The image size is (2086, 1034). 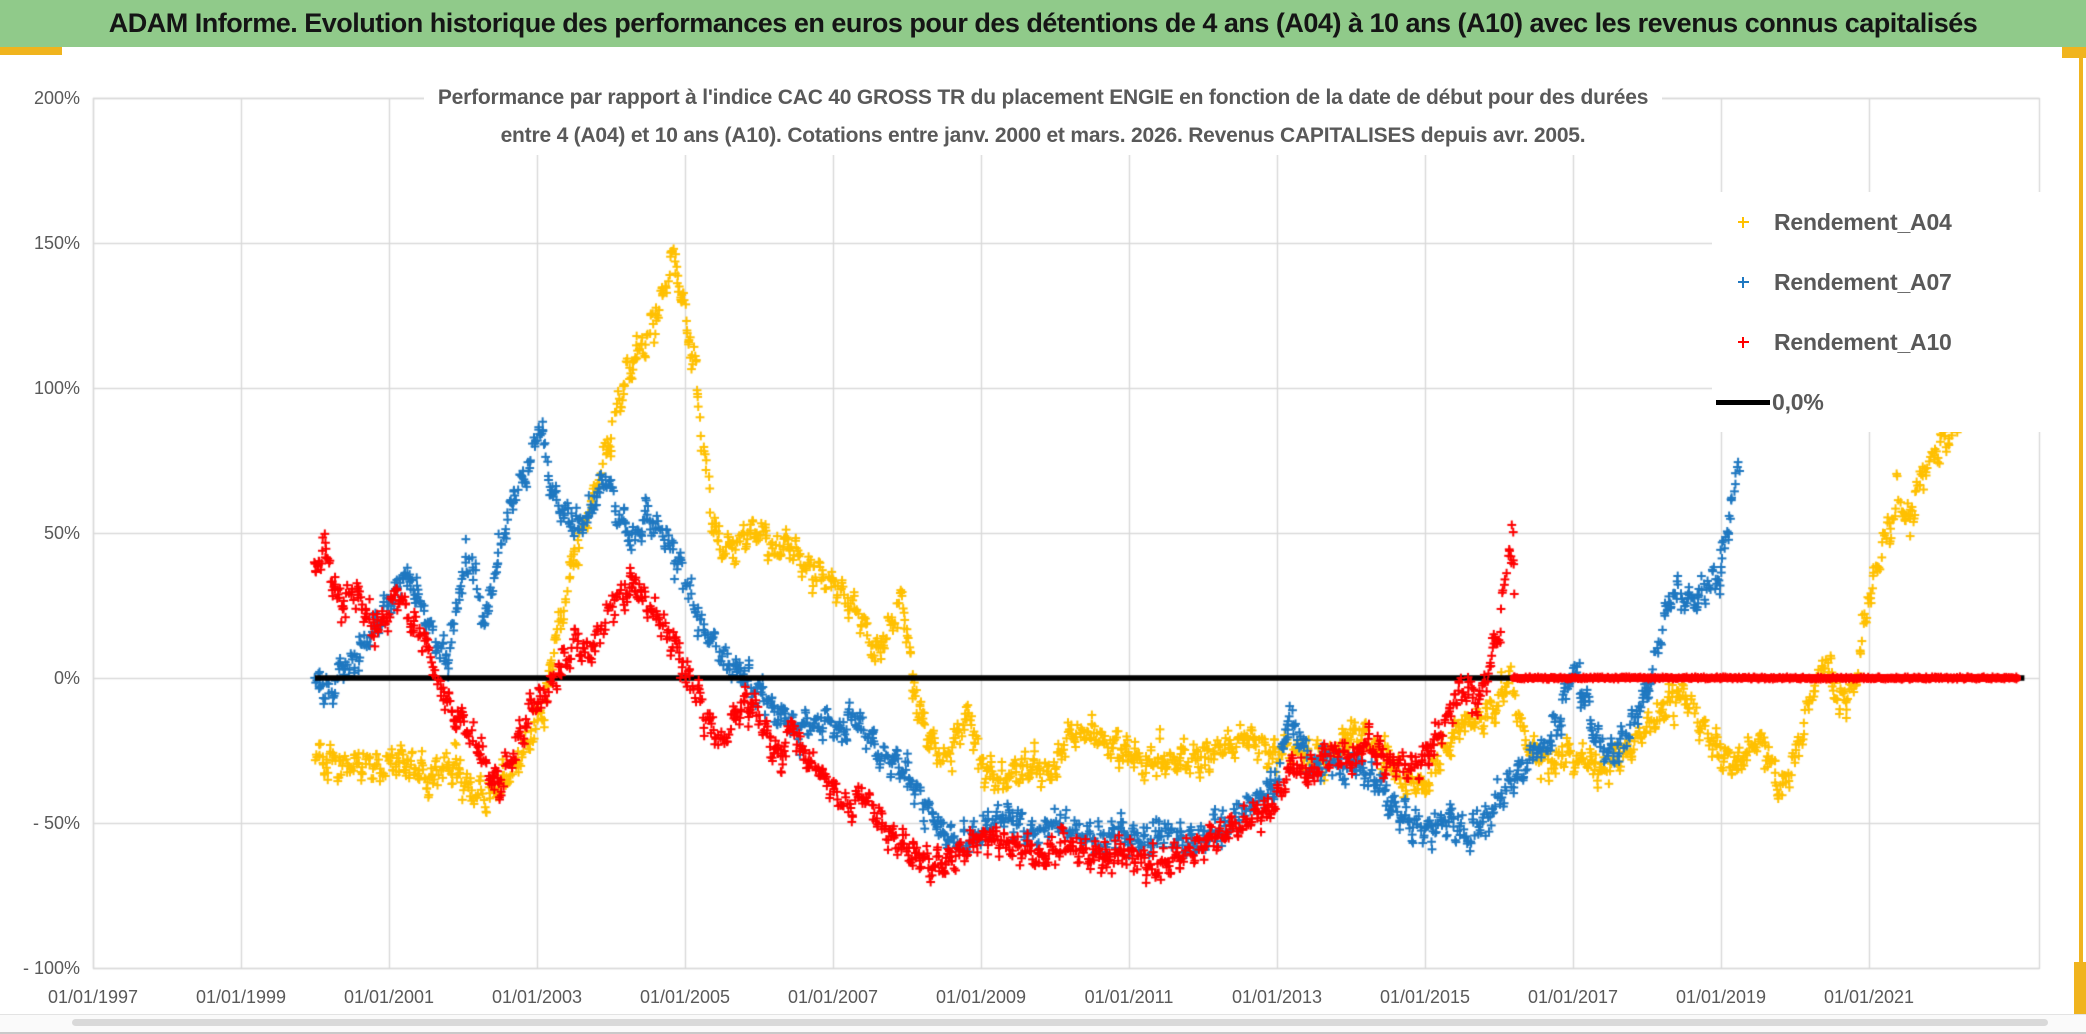 I want to click on x-tick-label: 01/01/2009, so click(x=981, y=997).